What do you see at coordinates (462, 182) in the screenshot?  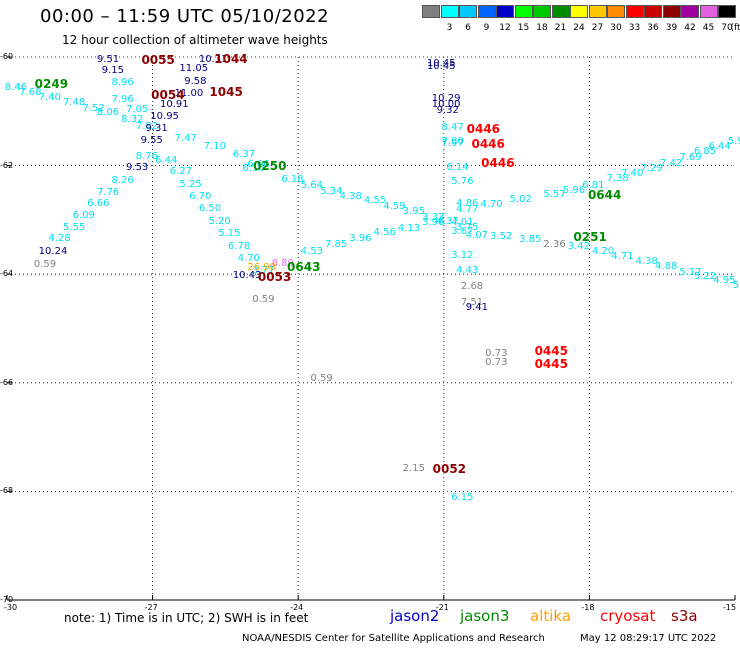 I see `swh-value: 5.76` at bounding box center [462, 182].